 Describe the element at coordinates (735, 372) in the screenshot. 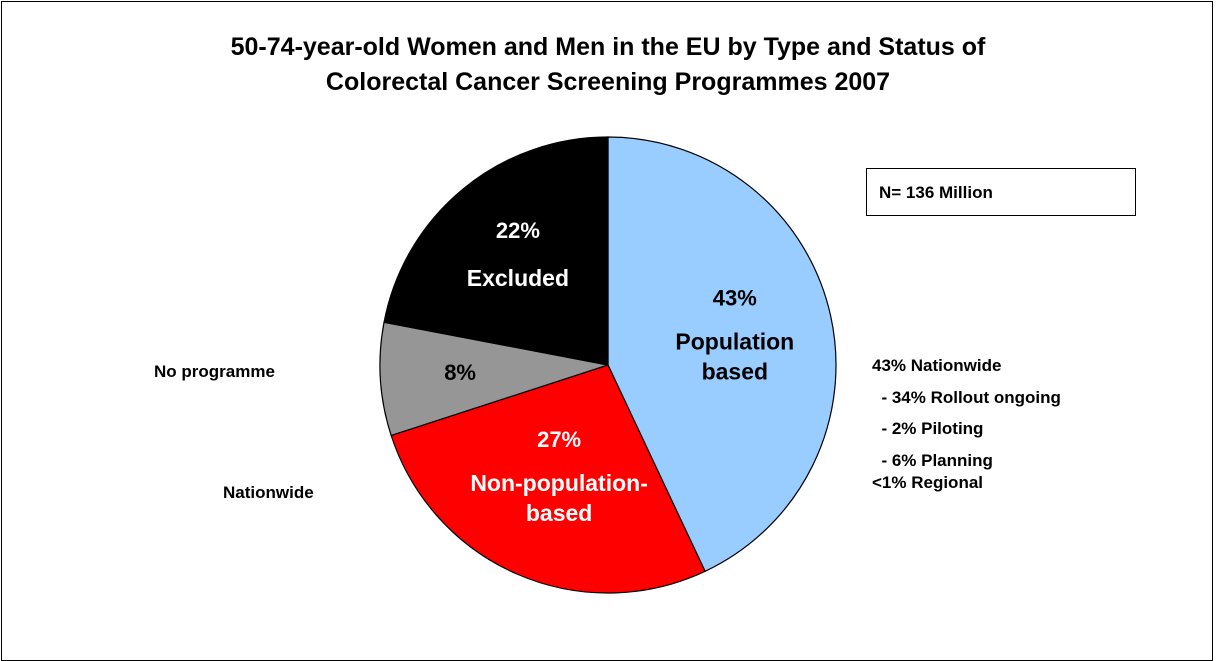

I see `slice-category-label-0-1: based` at that location.